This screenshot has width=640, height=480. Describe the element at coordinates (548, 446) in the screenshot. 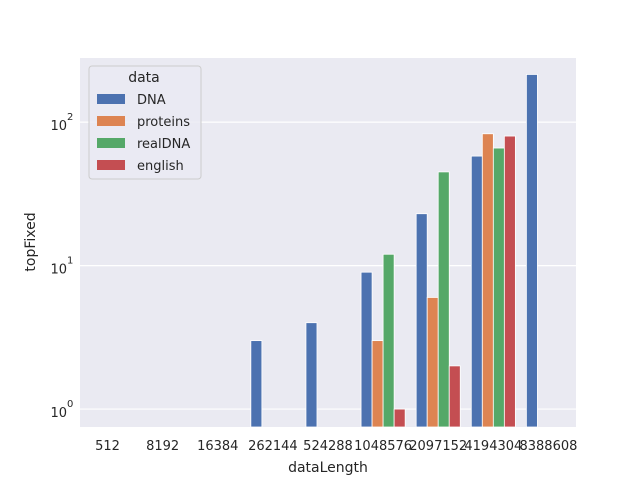

I see `x-tick-label: 8388608` at that location.